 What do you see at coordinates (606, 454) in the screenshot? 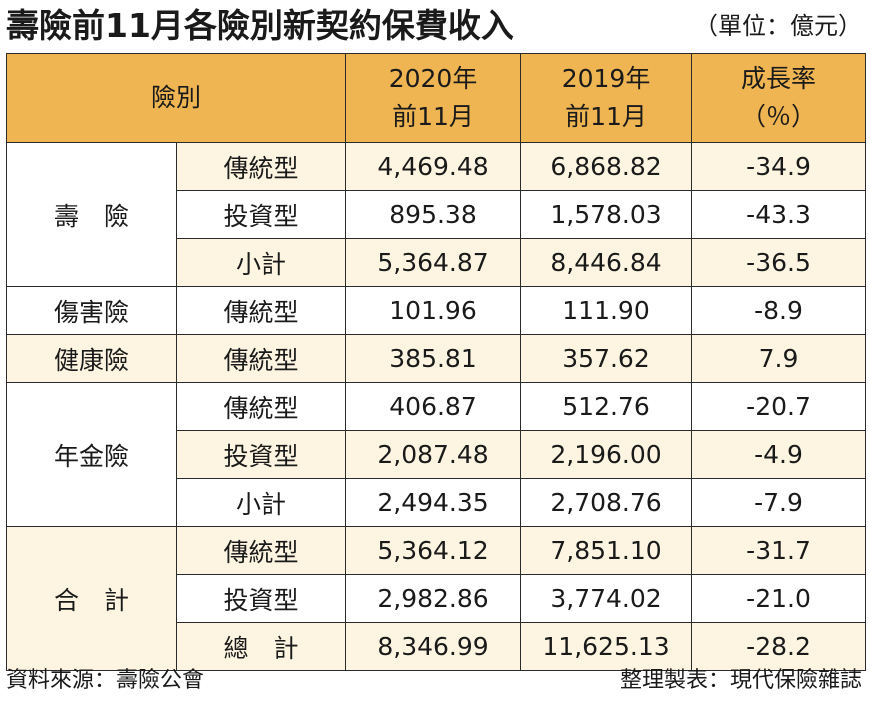
I see `value-2019-cell: 2,196.00` at bounding box center [606, 454].